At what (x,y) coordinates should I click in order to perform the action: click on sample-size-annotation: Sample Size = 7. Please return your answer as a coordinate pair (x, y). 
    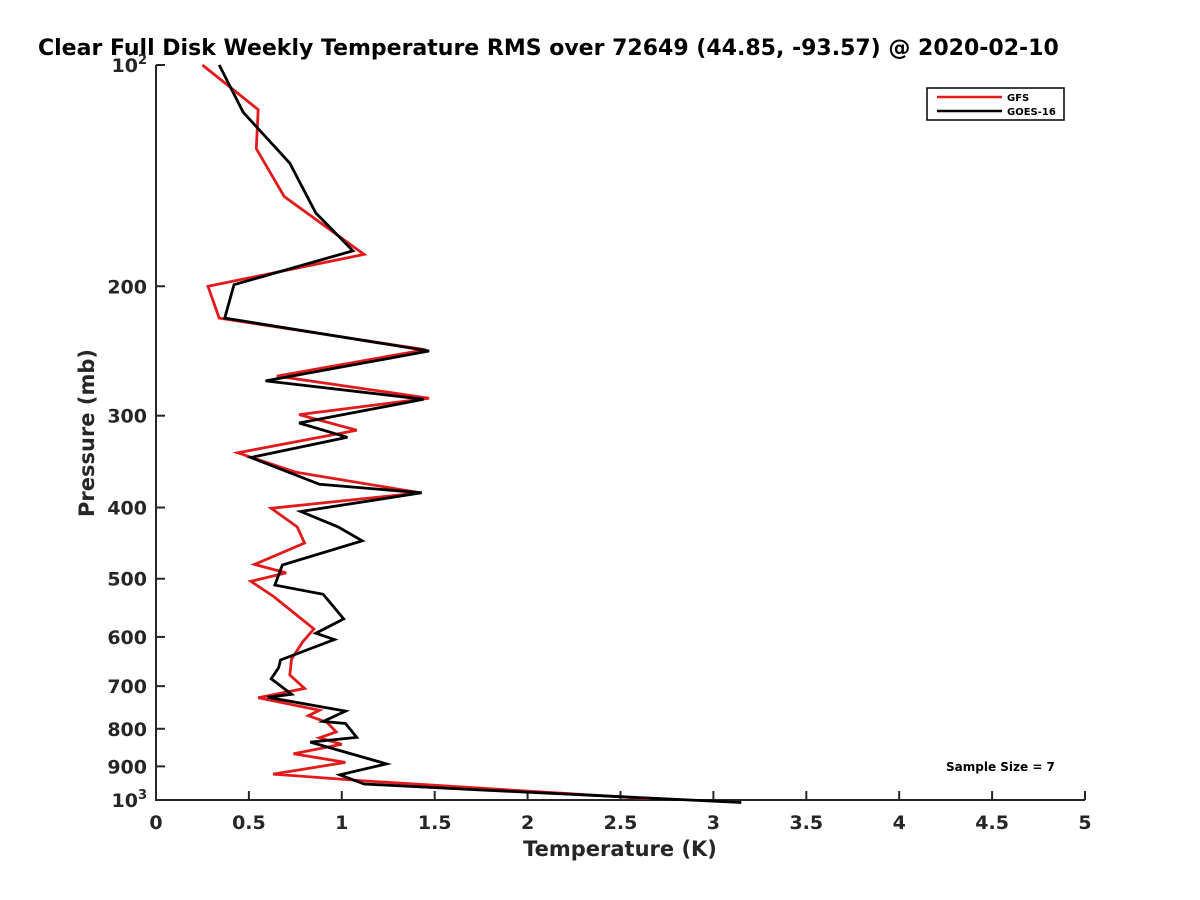
    Looking at the image, I should click on (1000, 767).